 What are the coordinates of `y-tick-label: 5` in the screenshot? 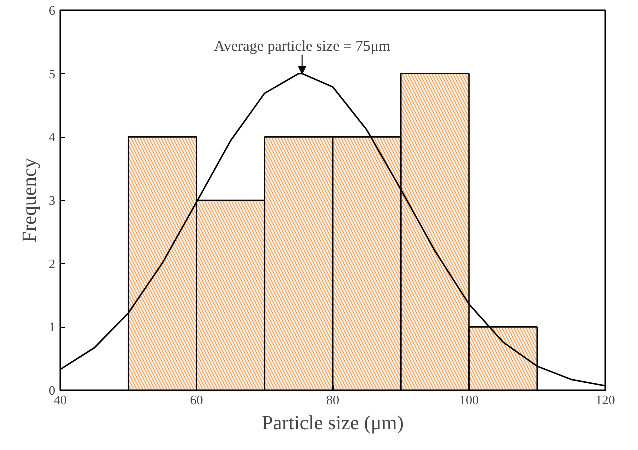 It's located at (52, 74).